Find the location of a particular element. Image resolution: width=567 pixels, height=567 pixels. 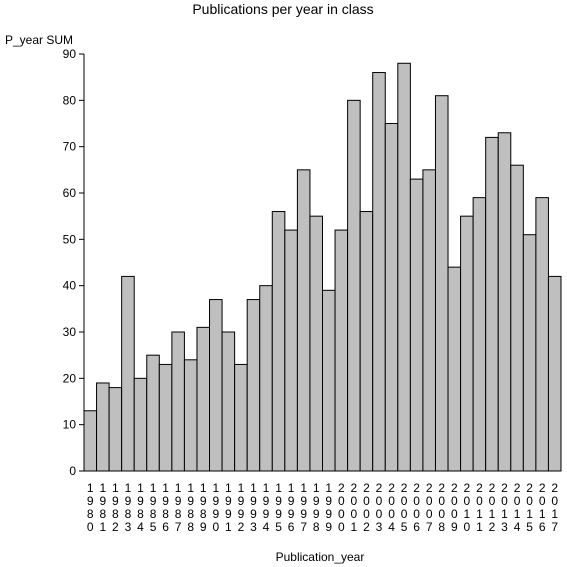

bar-1982 is located at coordinates (115, 429).